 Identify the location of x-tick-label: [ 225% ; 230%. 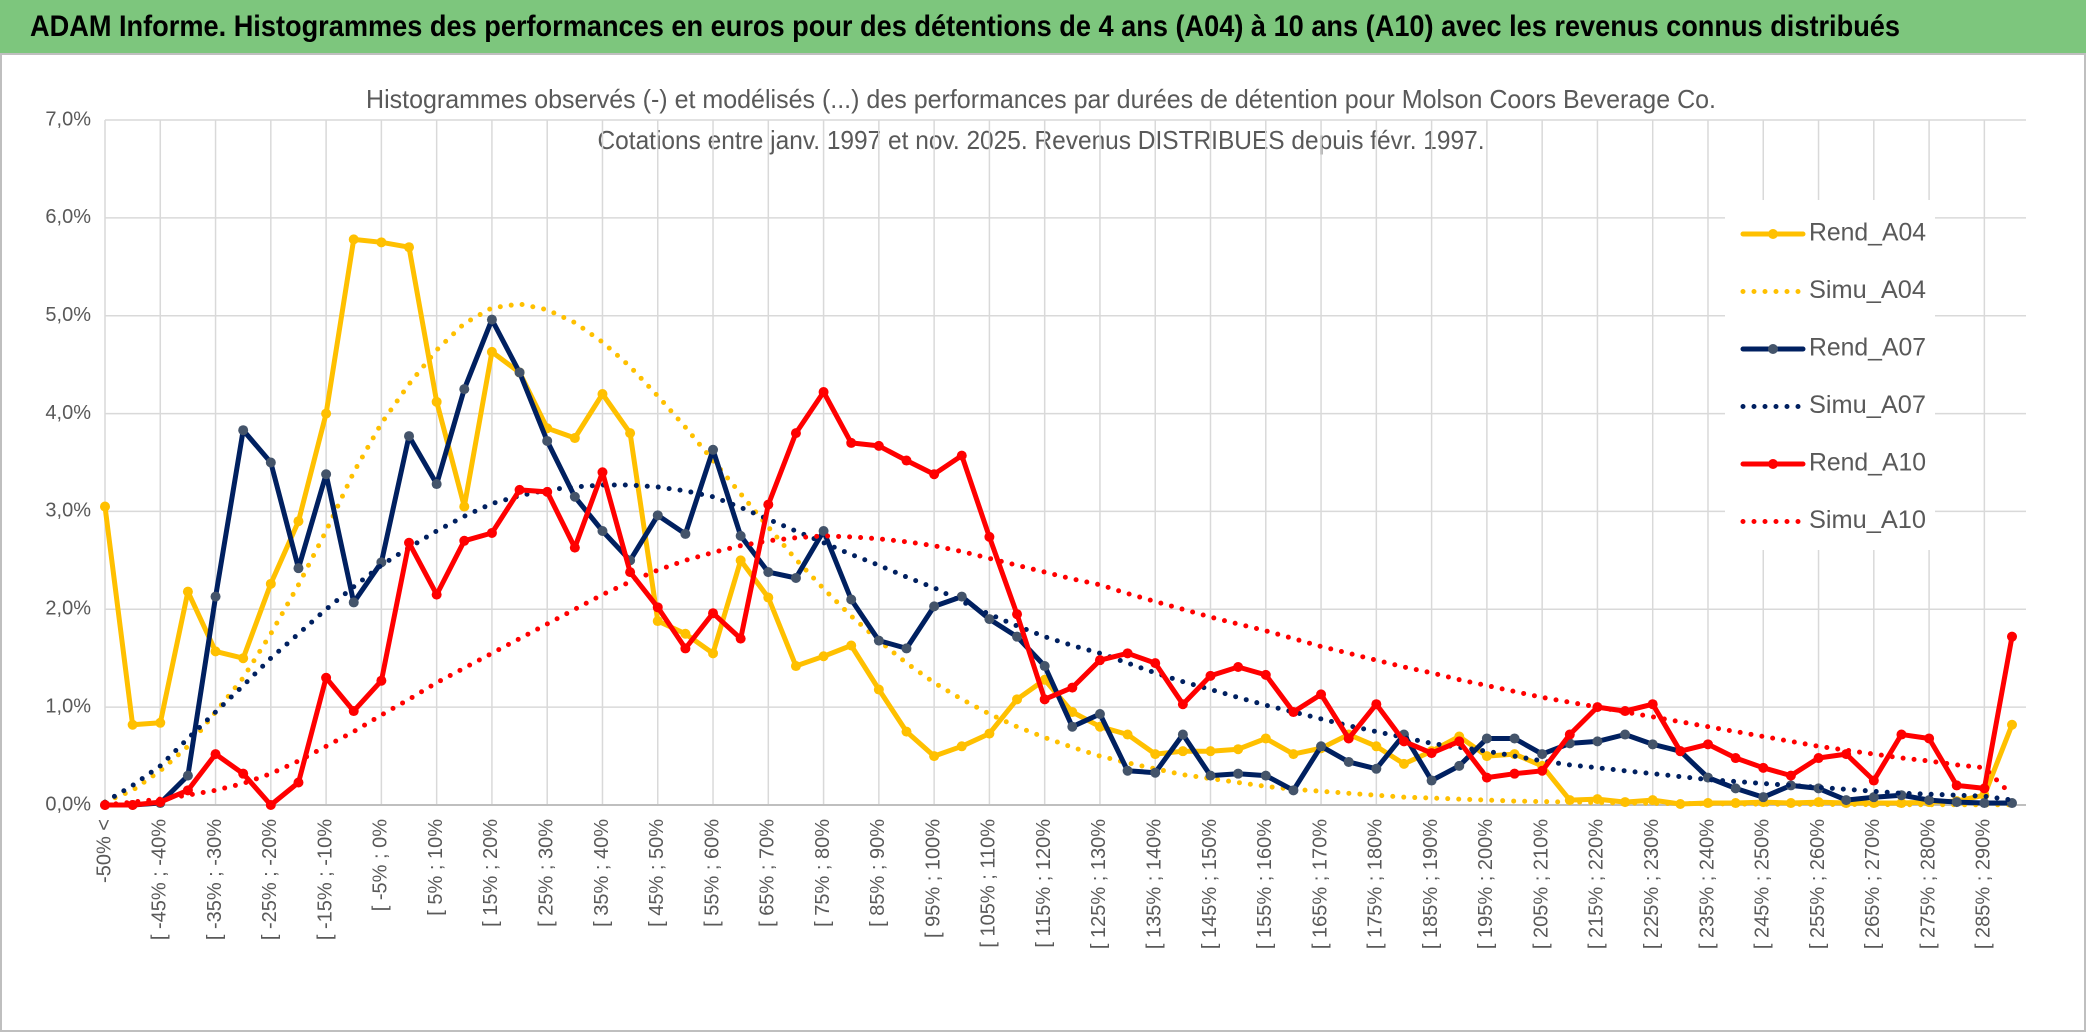
(1652, 884).